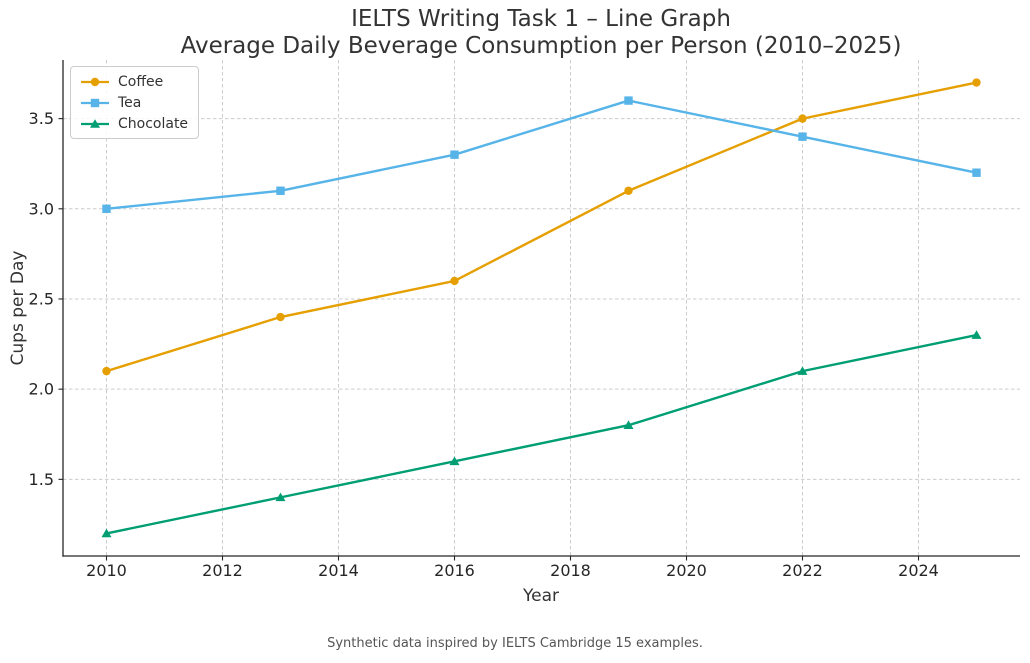  I want to click on tea-marker-2010, so click(106, 208).